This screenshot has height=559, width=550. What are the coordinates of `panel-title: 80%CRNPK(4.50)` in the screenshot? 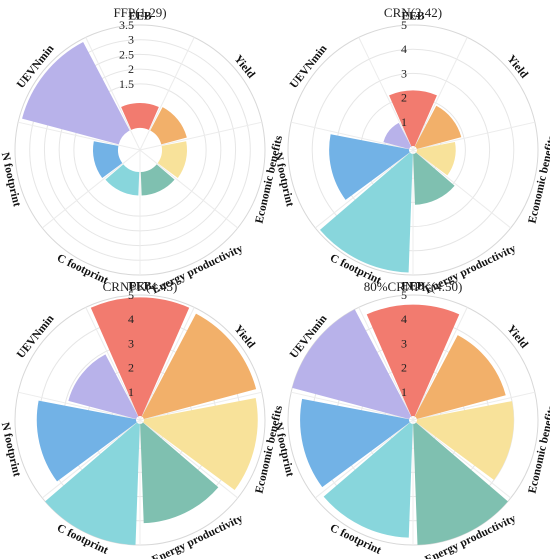 It's located at (413, 286).